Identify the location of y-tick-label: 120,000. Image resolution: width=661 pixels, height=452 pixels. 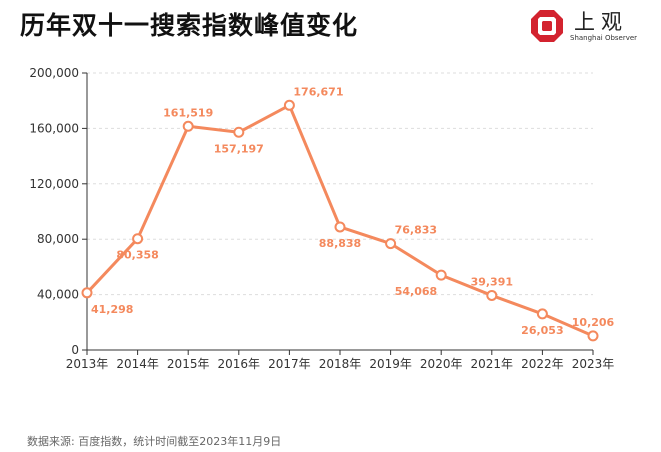
(54, 184).